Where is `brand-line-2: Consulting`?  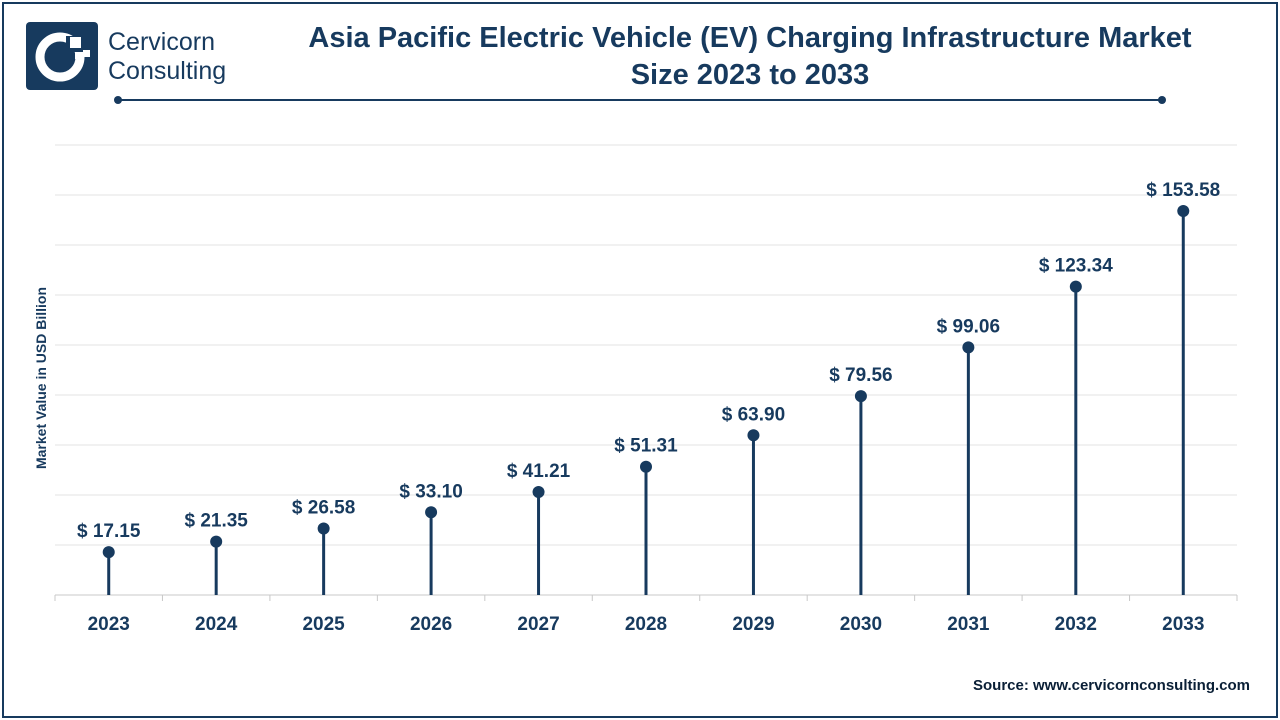
brand-line-2: Consulting is located at coordinates (167, 71).